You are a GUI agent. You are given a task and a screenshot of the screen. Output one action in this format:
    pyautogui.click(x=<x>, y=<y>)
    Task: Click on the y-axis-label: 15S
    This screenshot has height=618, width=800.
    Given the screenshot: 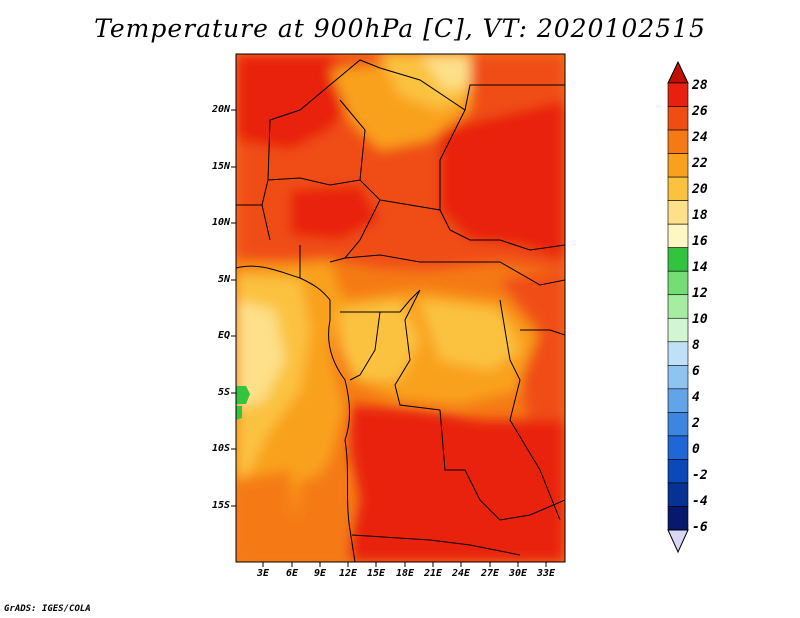 What is the action you would take?
    pyautogui.click(x=220, y=505)
    